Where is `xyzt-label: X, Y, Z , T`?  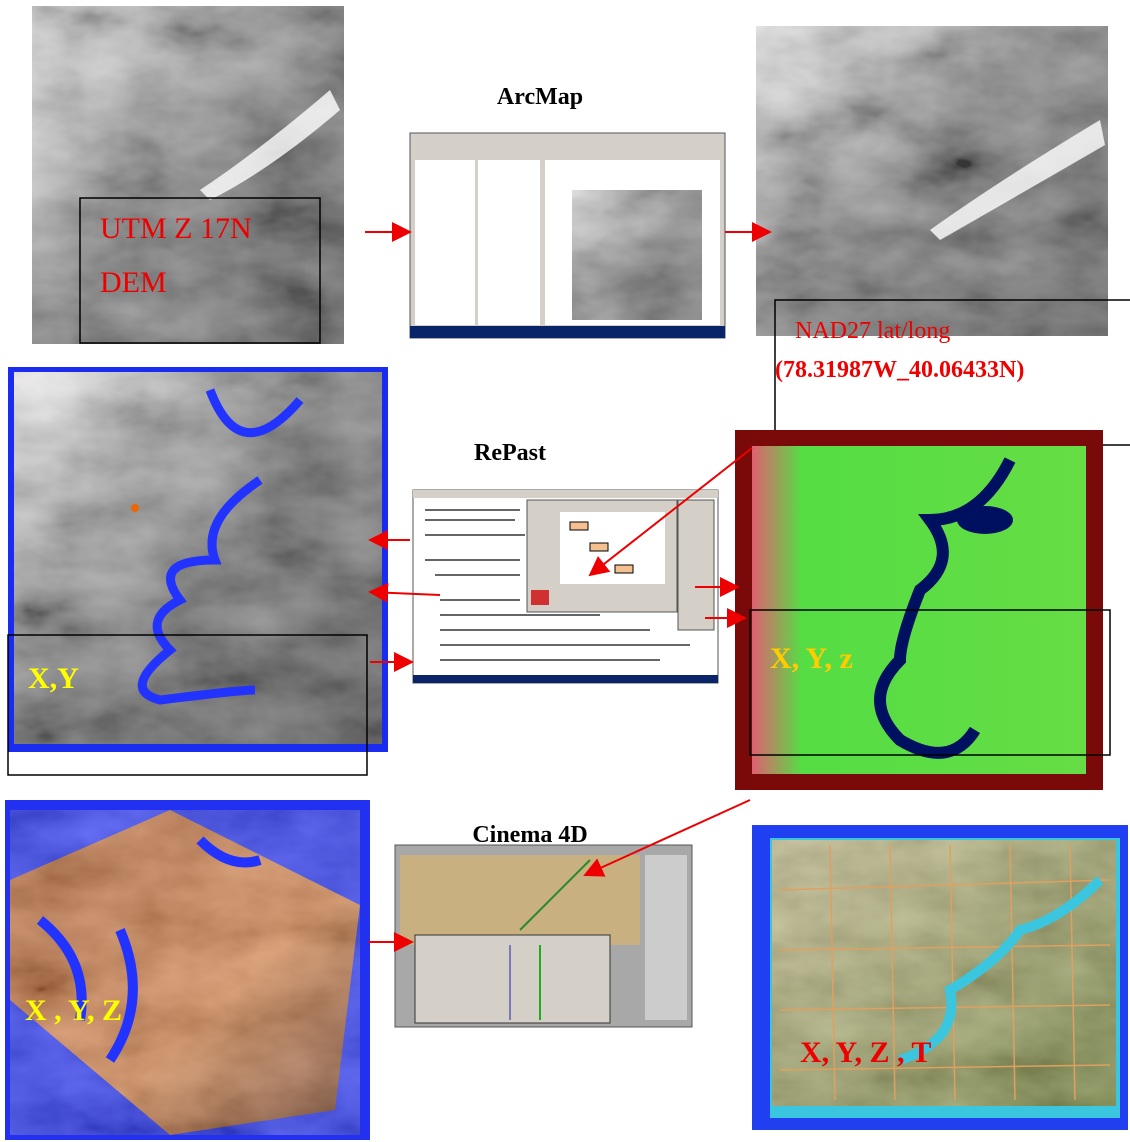 xyzt-label: X, Y, Z , T is located at coordinates (865, 1052).